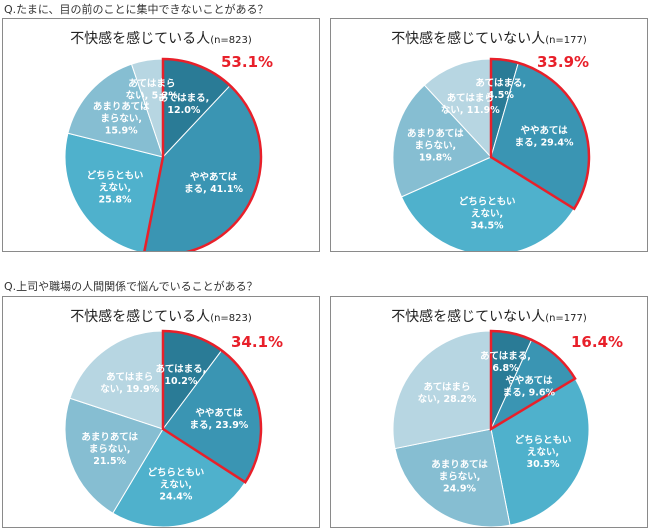 This screenshot has width=650, height=528. I want to click on highlight-total: 33.9%, so click(563, 62).